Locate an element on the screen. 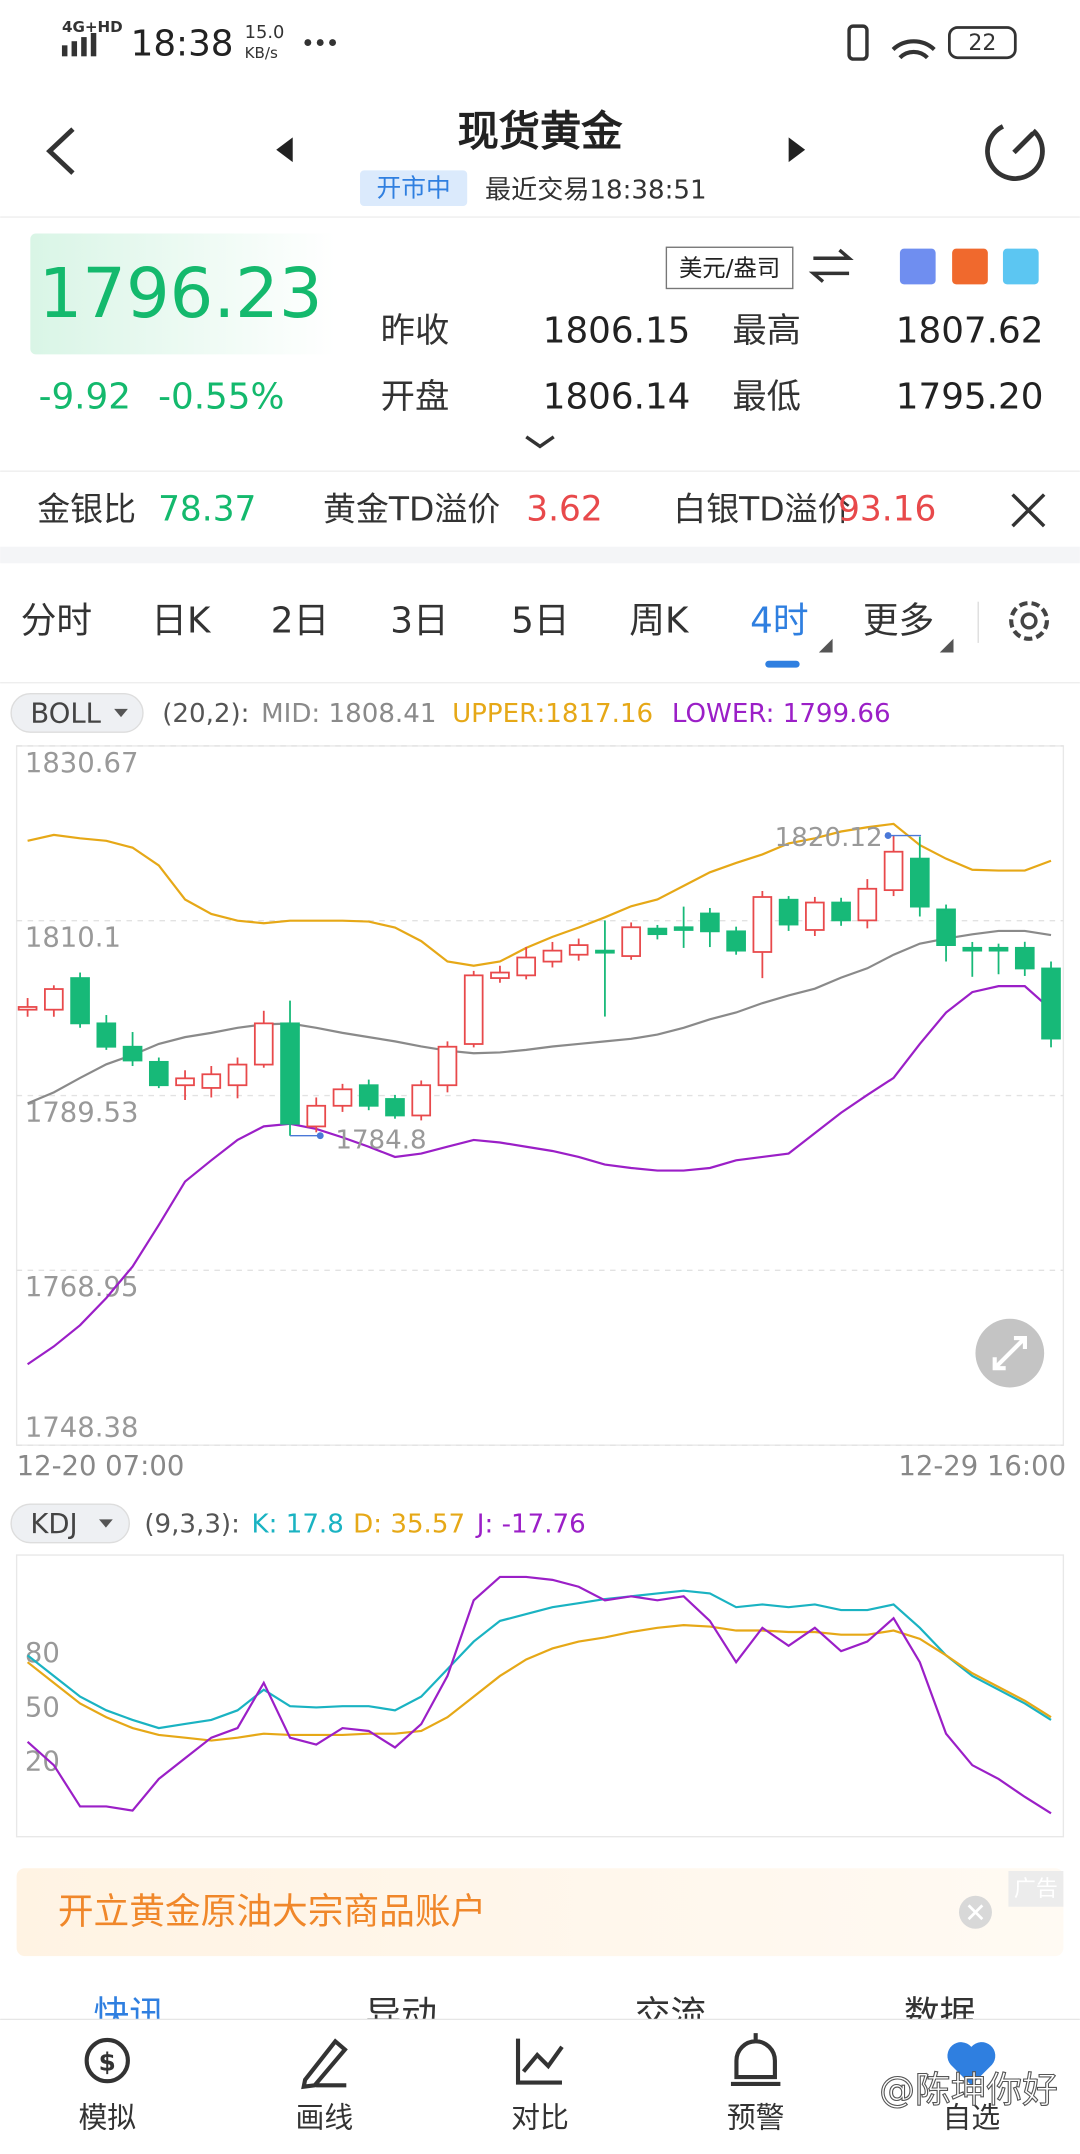 The image size is (1080, 2154). indicator: KDJ is located at coordinates (53, 1524).